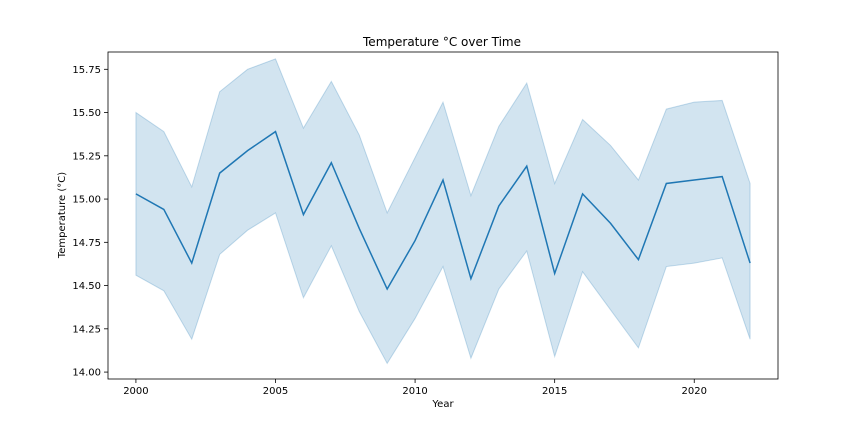 The height and width of the screenshot is (432, 864). I want to click on data-point-2003, so click(219, 173).